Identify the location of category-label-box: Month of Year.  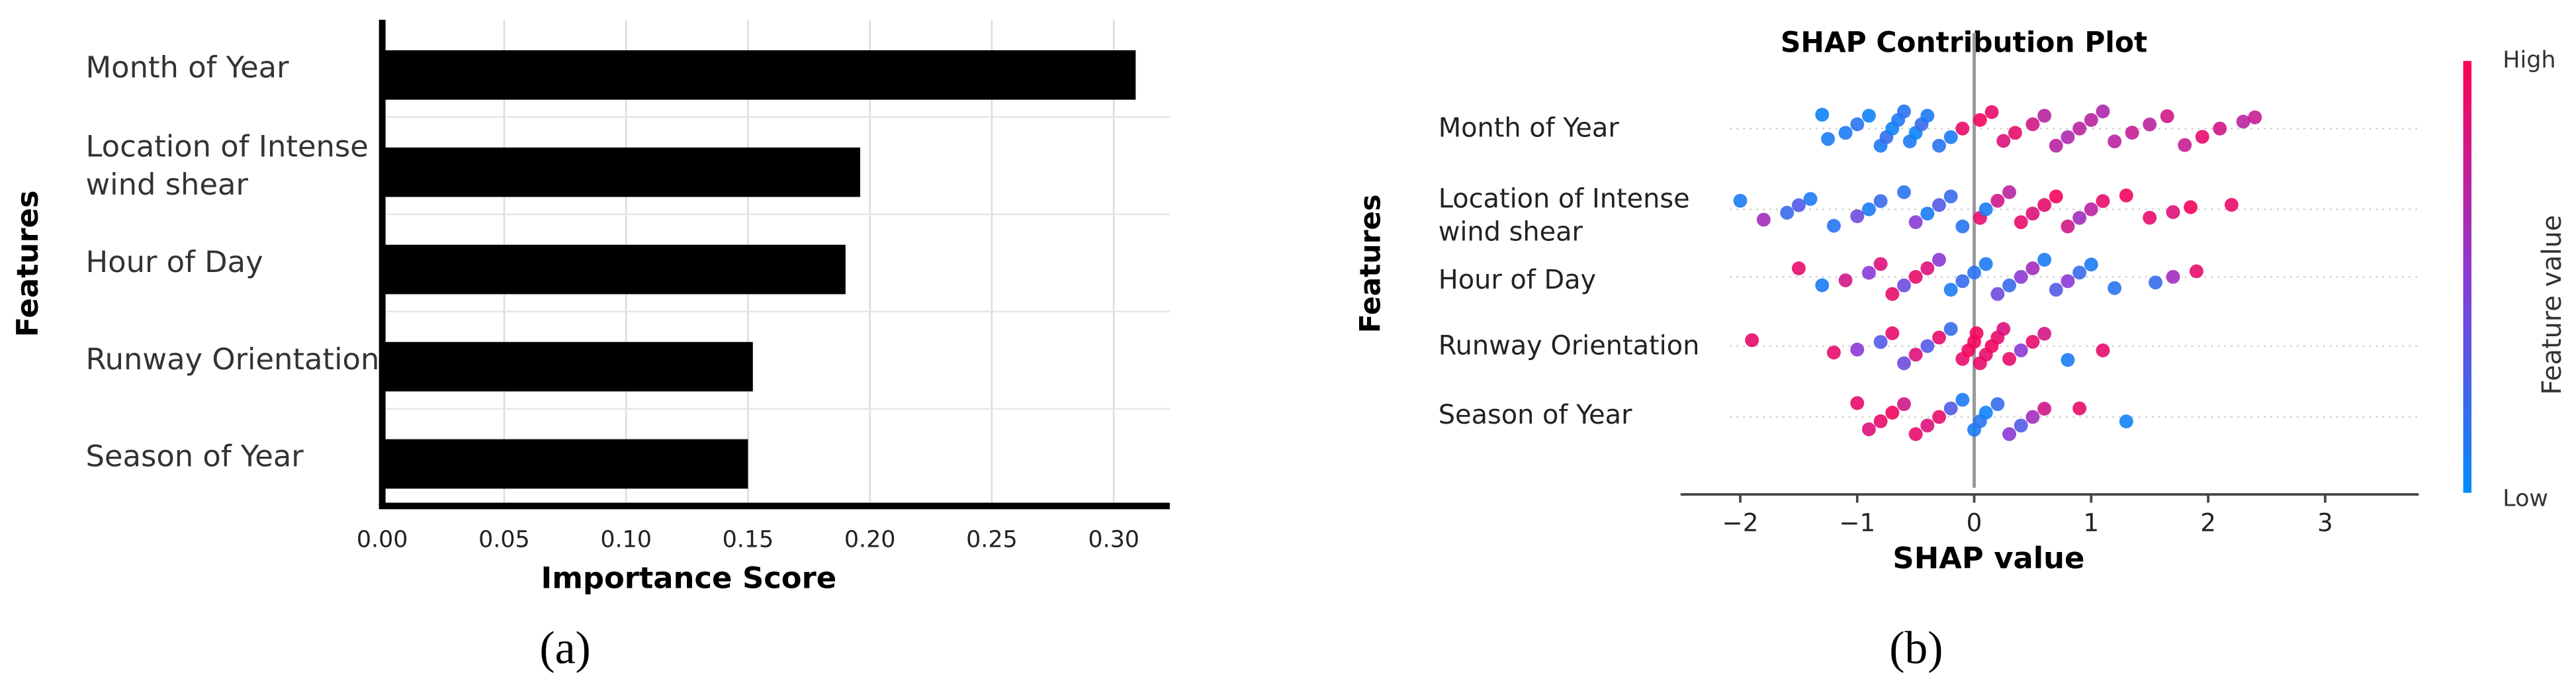
(187, 69).